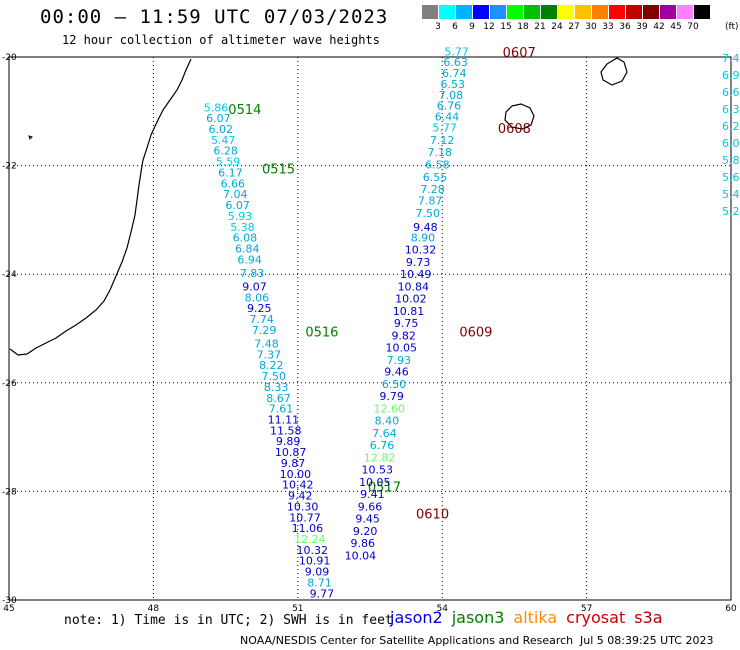 The height and width of the screenshot is (650, 740). I want to click on swh-value: 10.53, so click(377, 469).